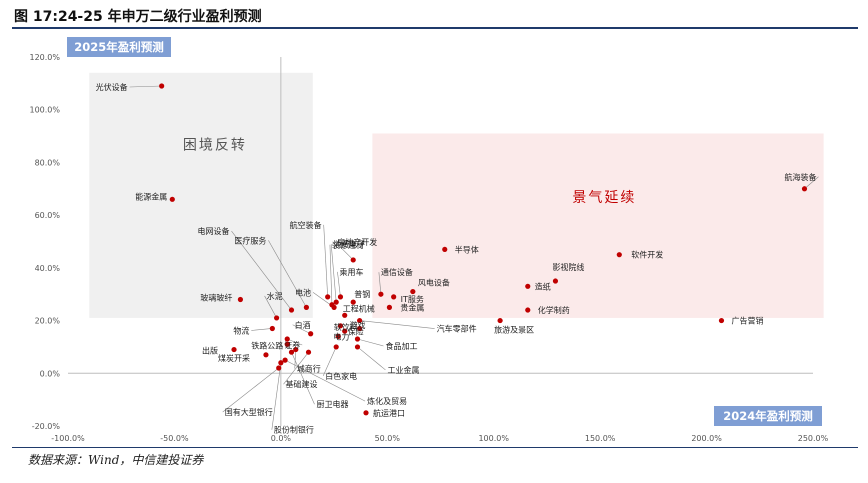 This screenshot has width=868, height=483. What do you see at coordinates (306, 225) in the screenshot?
I see `point-label: 航空装备` at bounding box center [306, 225].